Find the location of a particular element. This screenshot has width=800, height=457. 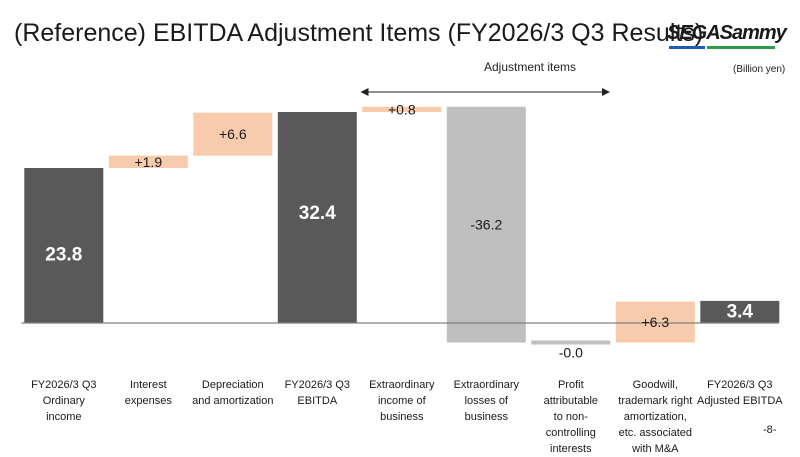

category-label-4: FY2026/3 Q3 EBITDA is located at coordinates (317, 393).